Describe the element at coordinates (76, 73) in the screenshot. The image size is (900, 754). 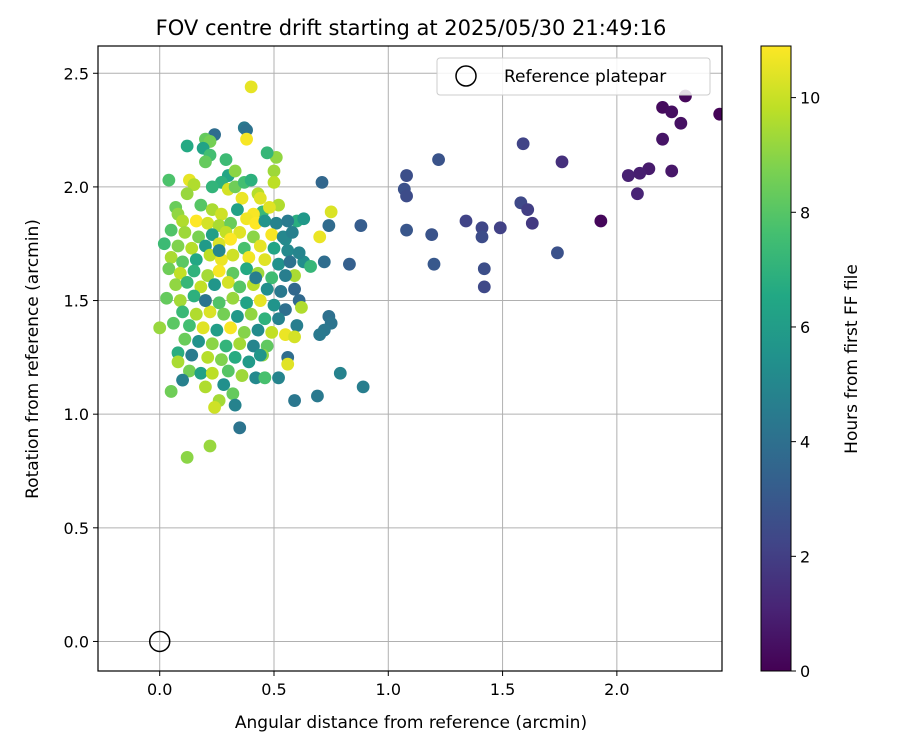
I see `y-tick-label: 2.5` at that location.